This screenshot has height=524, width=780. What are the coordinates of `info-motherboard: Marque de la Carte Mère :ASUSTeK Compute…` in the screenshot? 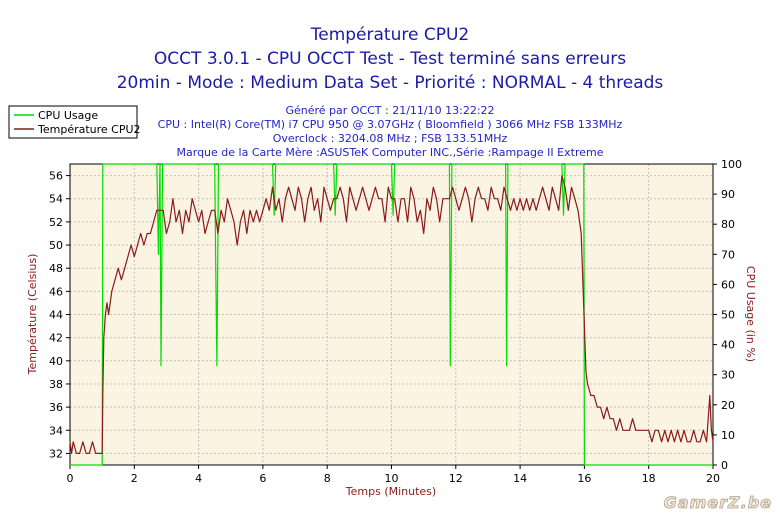 It's located at (390, 152).